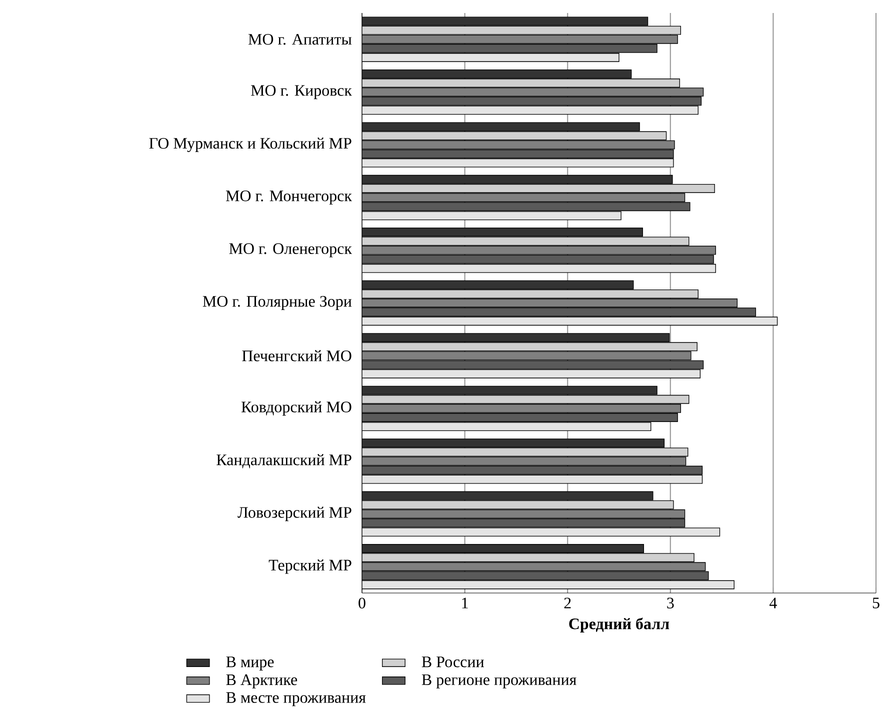 Image resolution: width=883 pixels, height=725 pixels. I want to click on y-tick-label: Ловозерский МР, so click(295, 514).